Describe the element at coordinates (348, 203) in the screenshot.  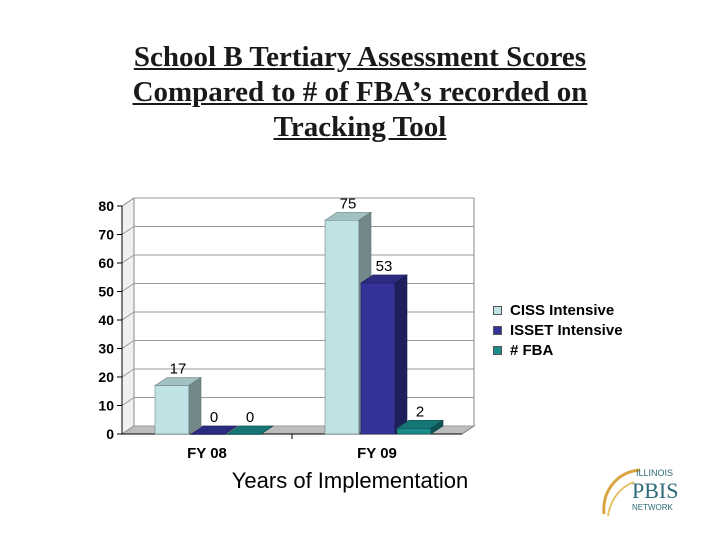
I see `bar-value-label: 75` at that location.